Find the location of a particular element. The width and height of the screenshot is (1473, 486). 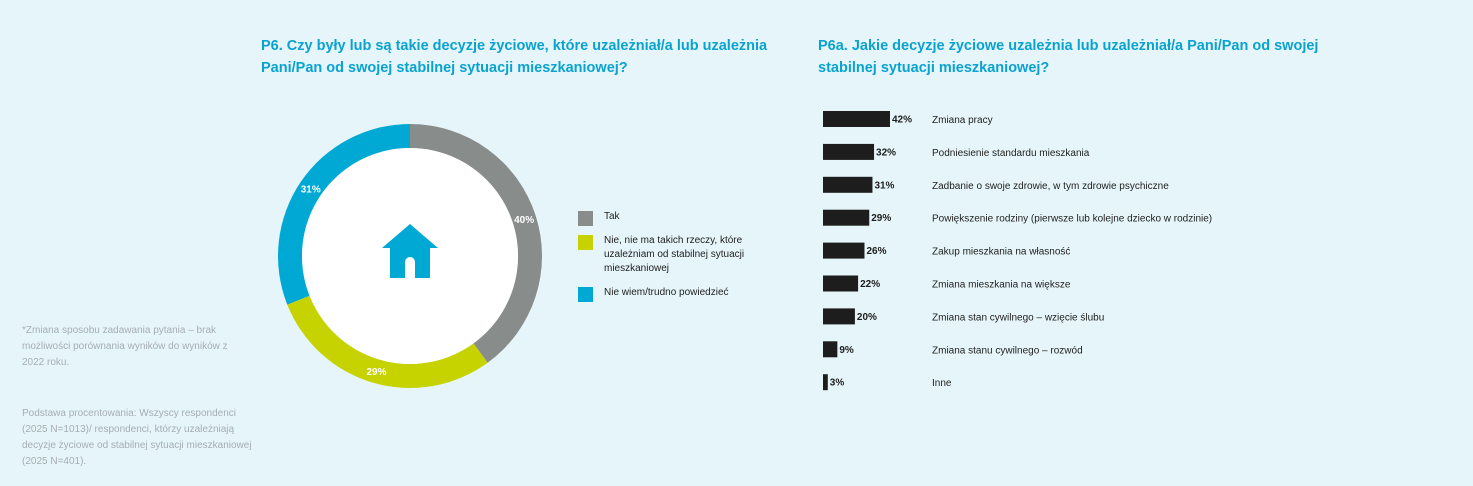

bar-category-label: Zmiana stanu cywilnego – rozwód is located at coordinates (1007, 350).